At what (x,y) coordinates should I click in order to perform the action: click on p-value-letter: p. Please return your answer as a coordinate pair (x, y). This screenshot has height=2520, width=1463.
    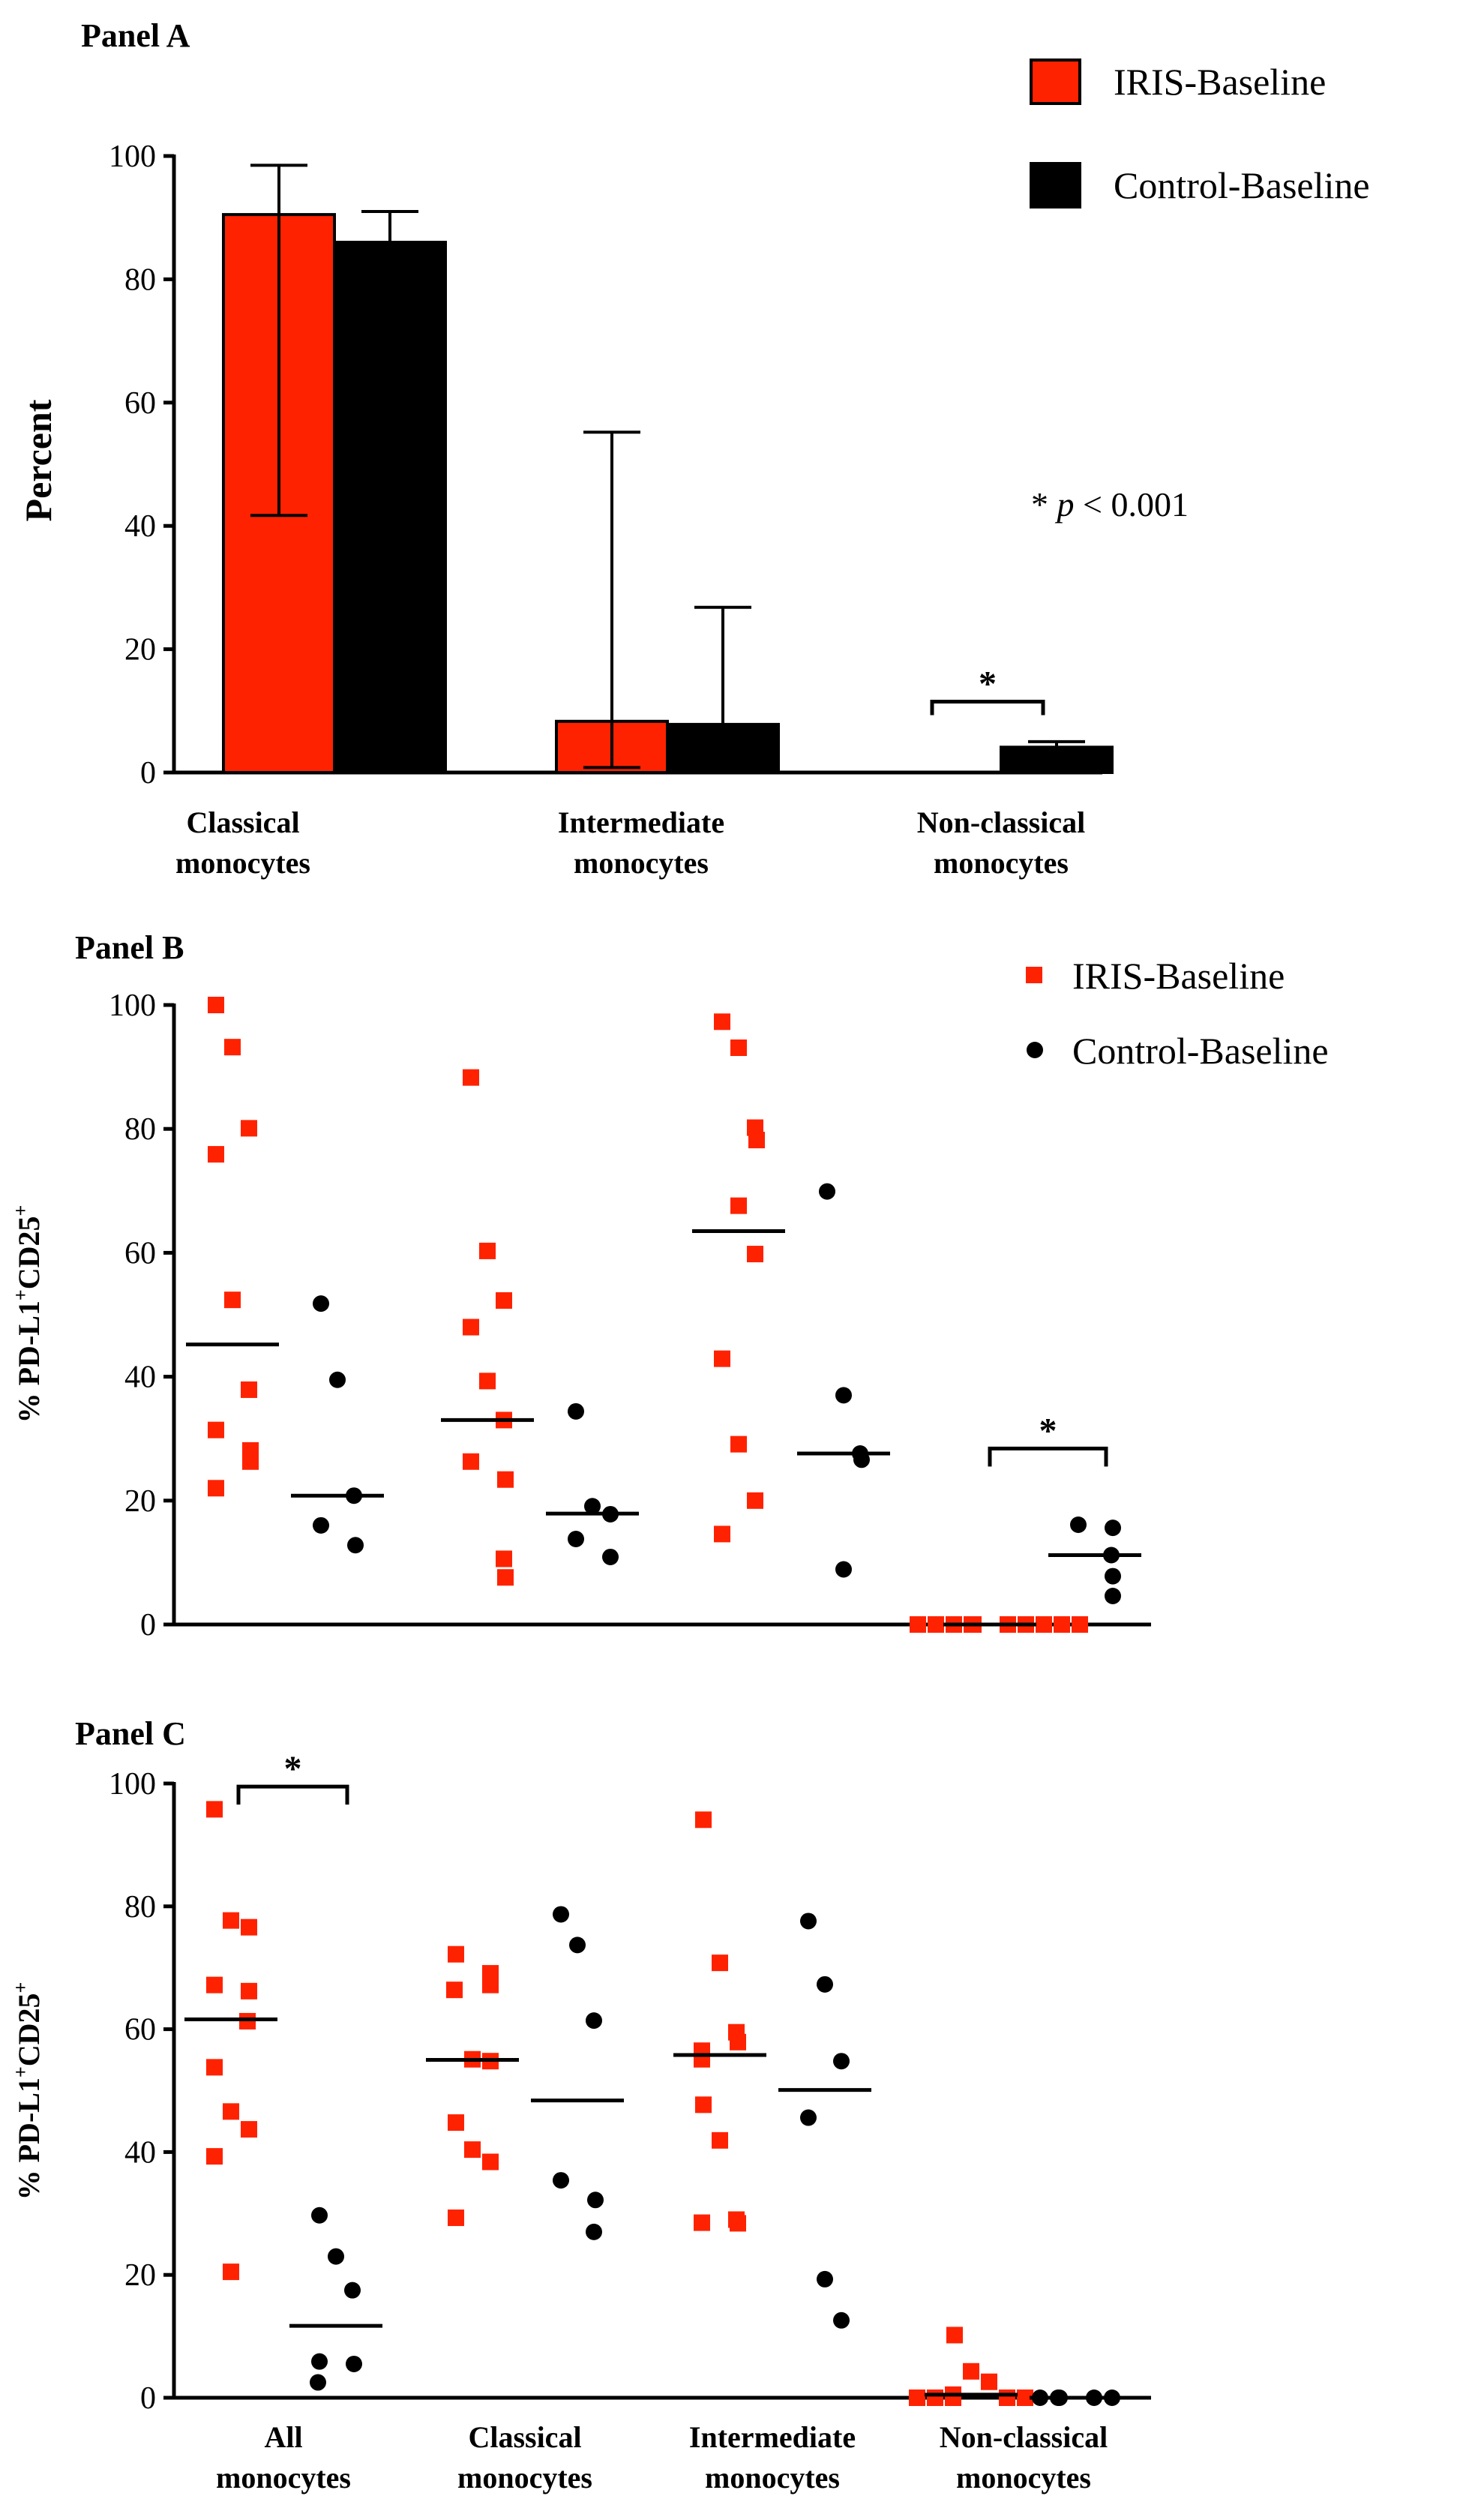
    Looking at the image, I should click on (1065, 504).